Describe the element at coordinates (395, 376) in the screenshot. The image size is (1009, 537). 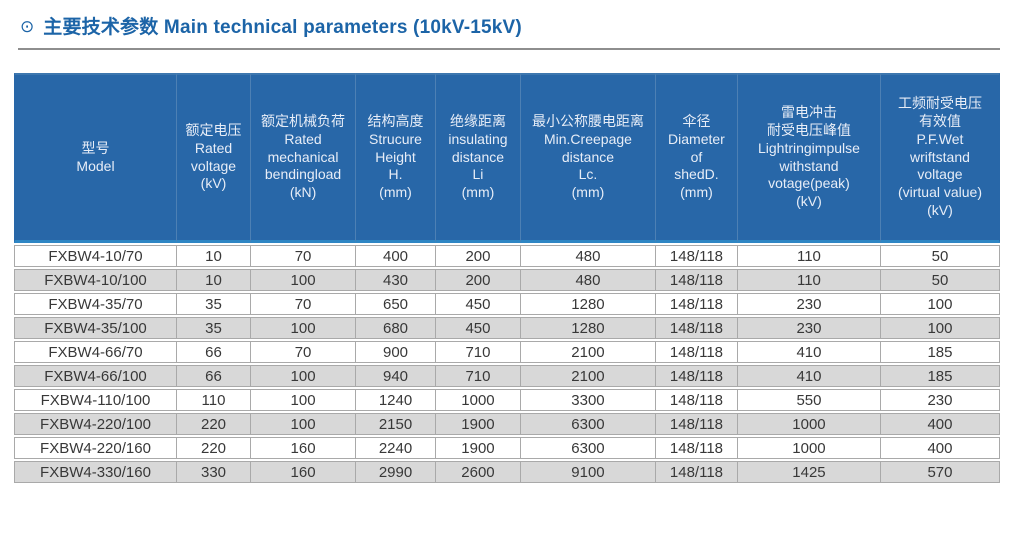
I see `cell-structure-height: 940` at that location.